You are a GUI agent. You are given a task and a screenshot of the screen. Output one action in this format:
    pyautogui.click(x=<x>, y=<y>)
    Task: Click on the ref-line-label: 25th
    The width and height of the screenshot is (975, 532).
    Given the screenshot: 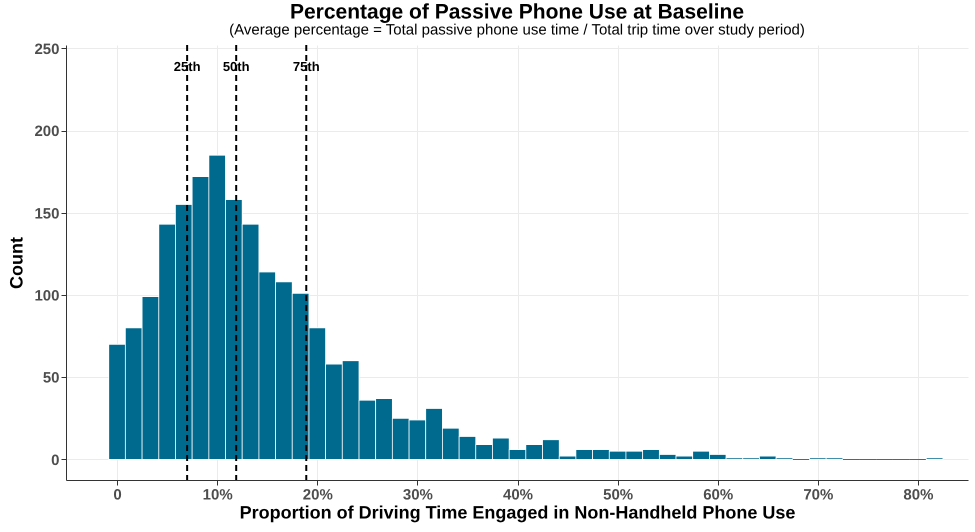 What is the action you would take?
    pyautogui.click(x=187, y=66)
    